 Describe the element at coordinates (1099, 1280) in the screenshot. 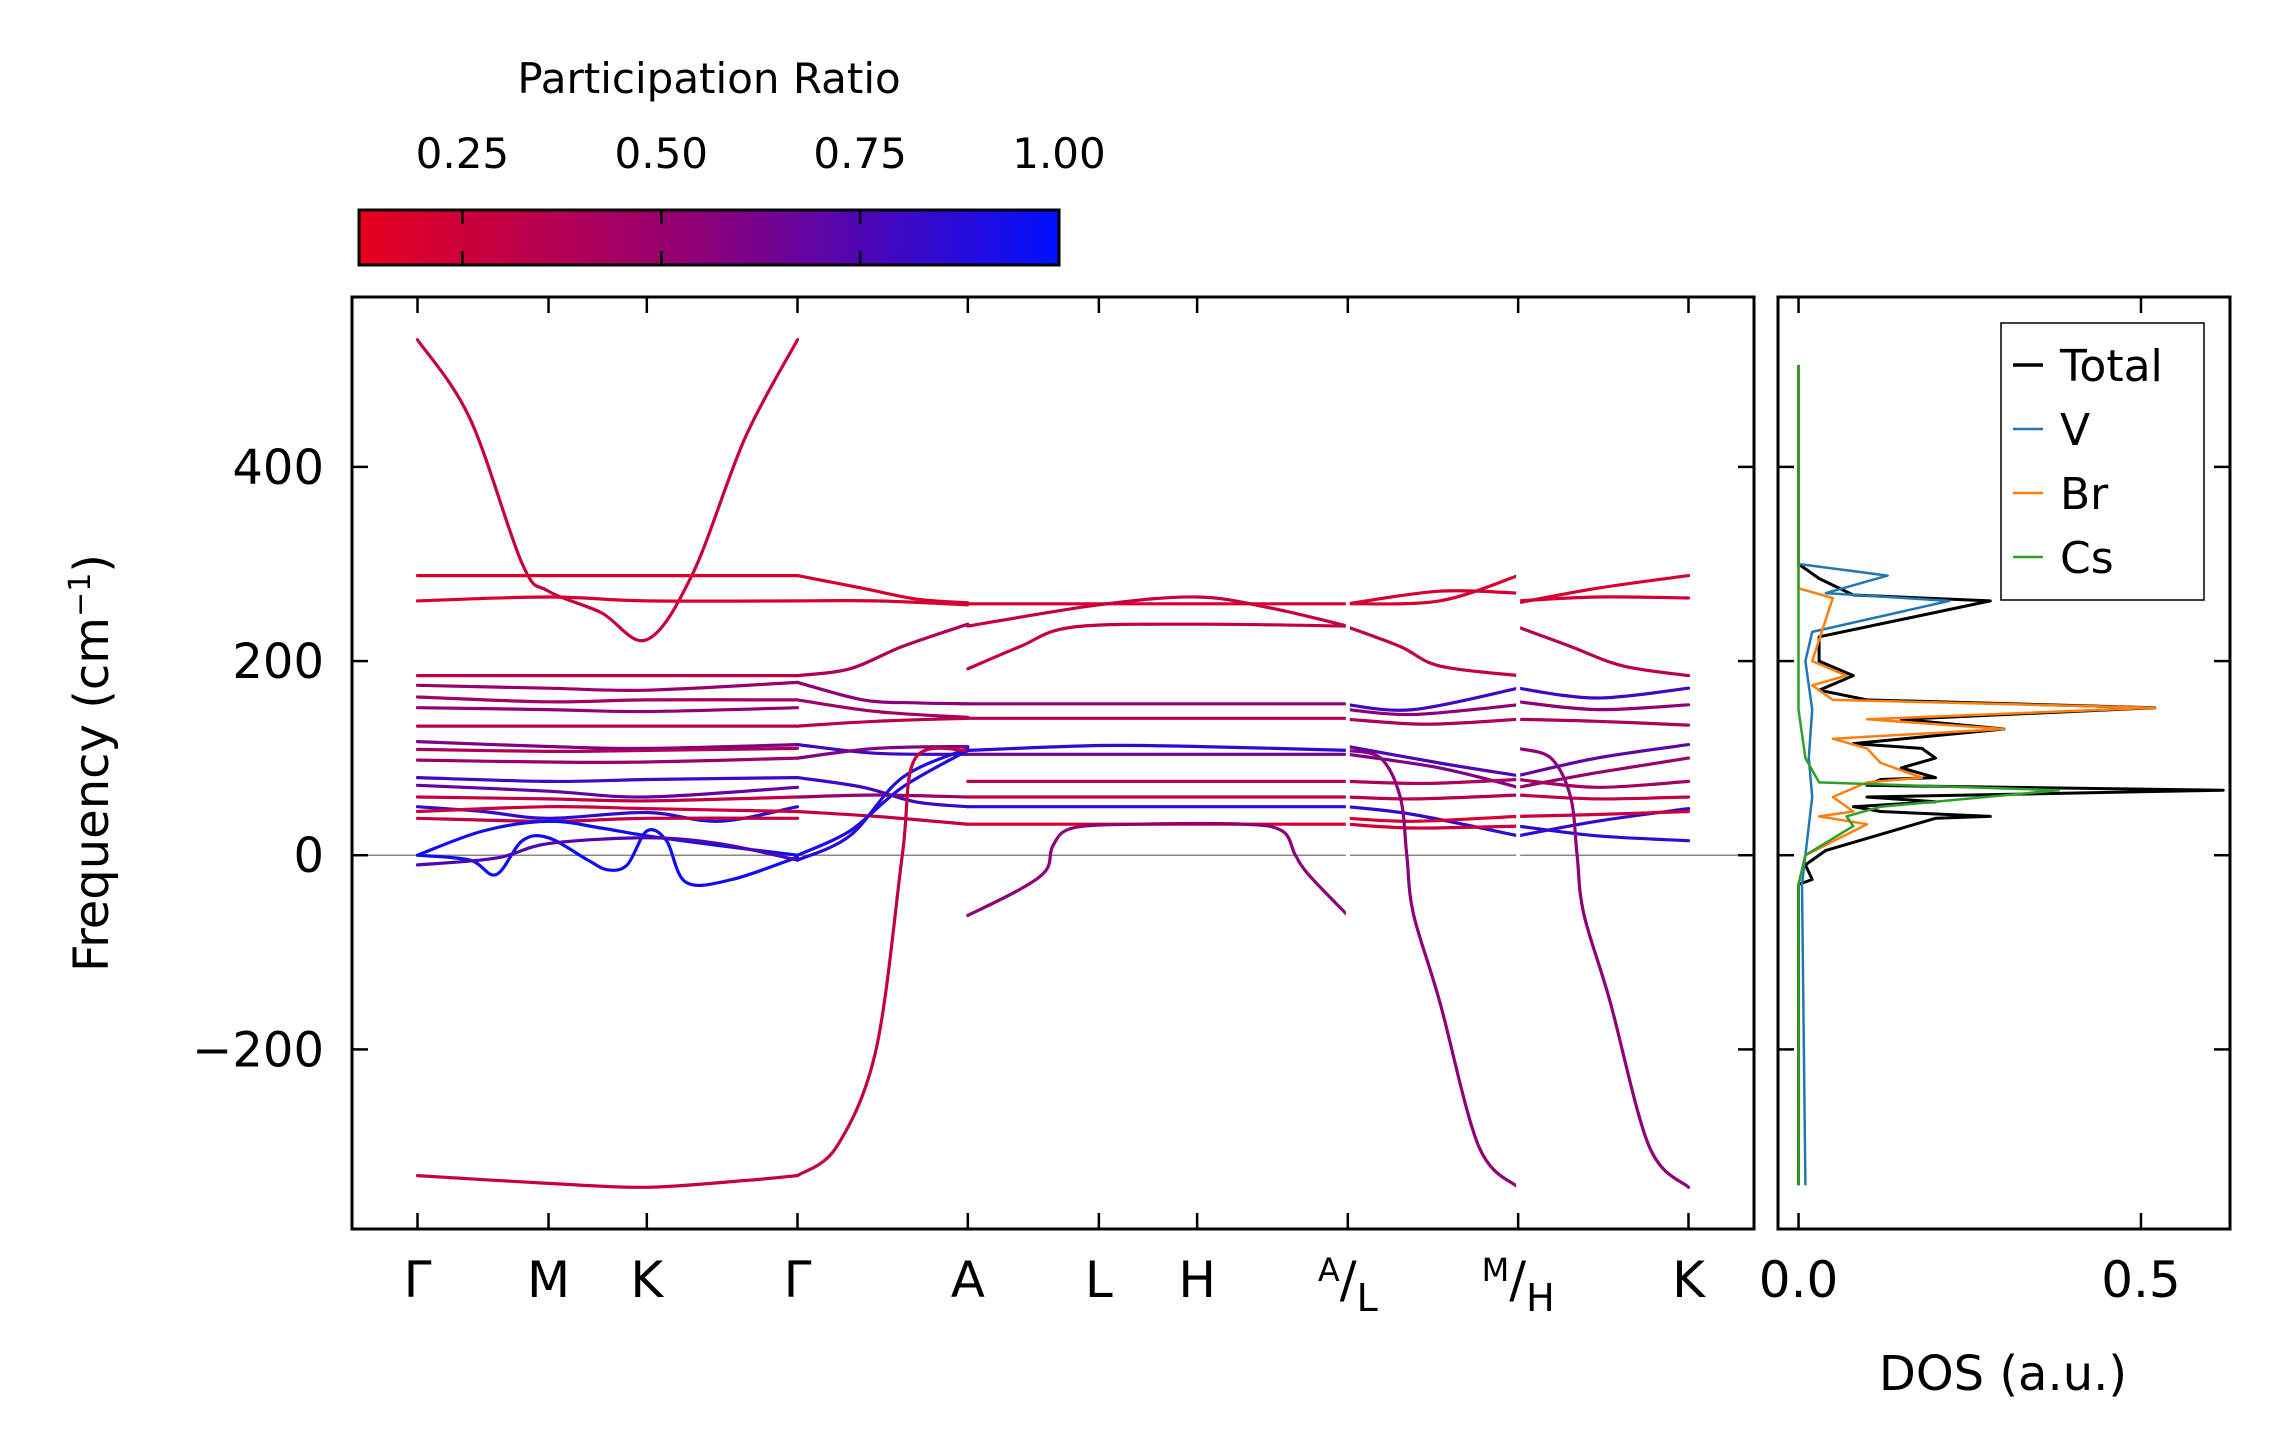

I see `high-symmetry-label: L` at that location.